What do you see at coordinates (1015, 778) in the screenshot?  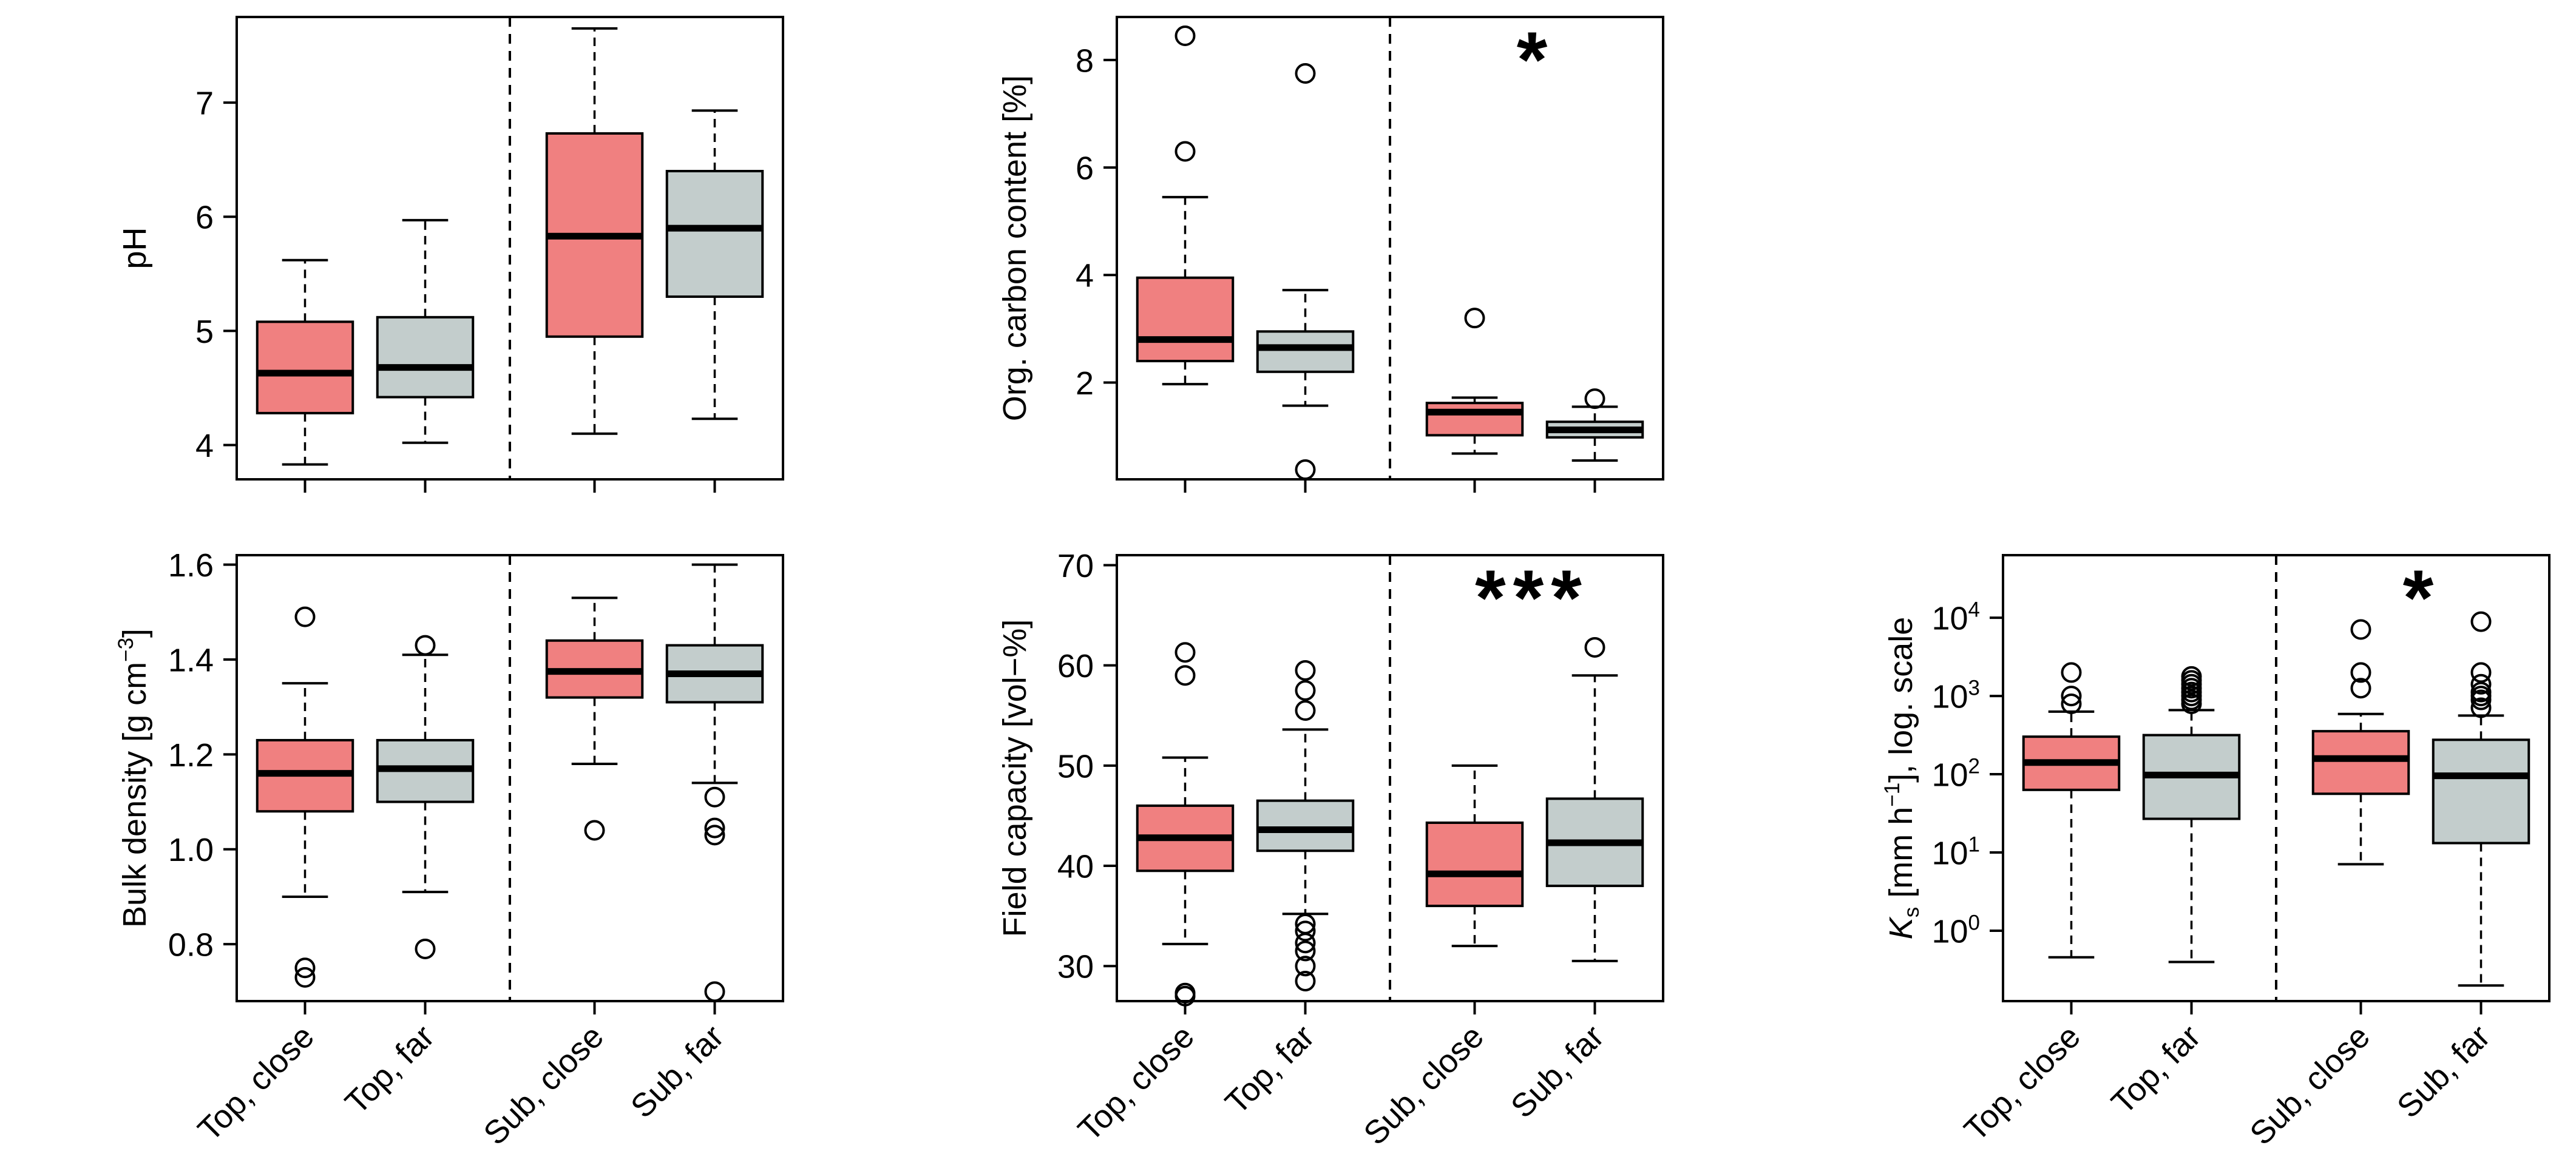 I see `y-axis-label: Field capacity [vol−%]` at bounding box center [1015, 778].